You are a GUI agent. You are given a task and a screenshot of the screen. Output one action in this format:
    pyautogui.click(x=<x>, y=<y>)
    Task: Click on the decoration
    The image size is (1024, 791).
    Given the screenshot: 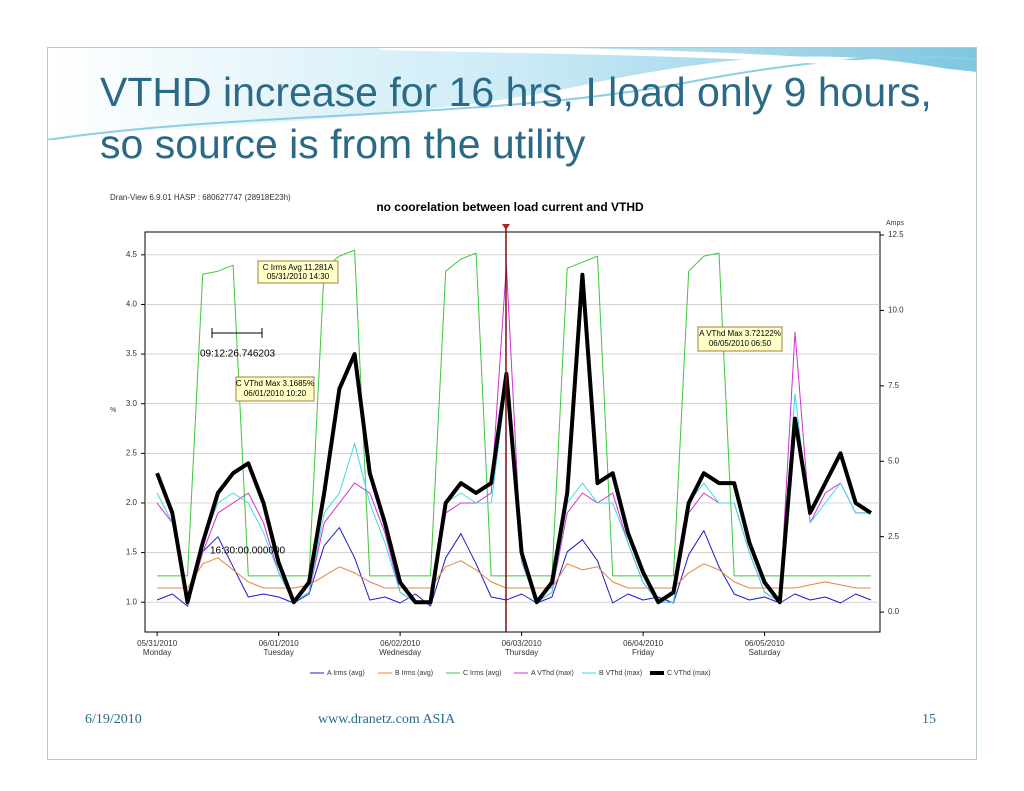 What is the action you would take?
    pyautogui.click(x=512, y=92)
    